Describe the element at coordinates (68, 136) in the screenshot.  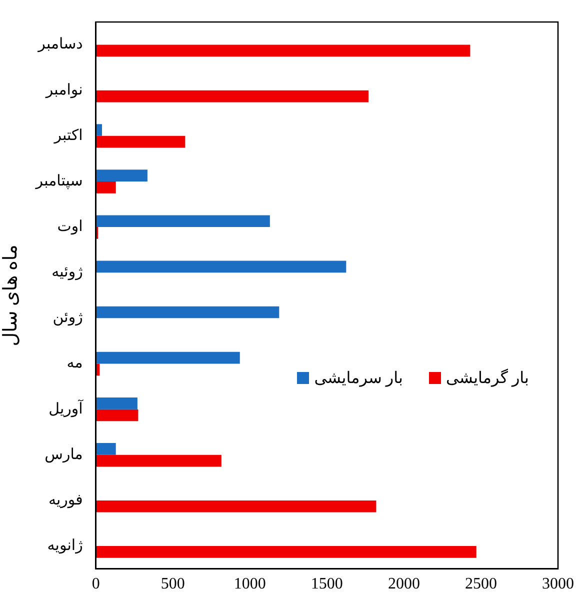
I see `y-tick-label: اکتبر` at that location.